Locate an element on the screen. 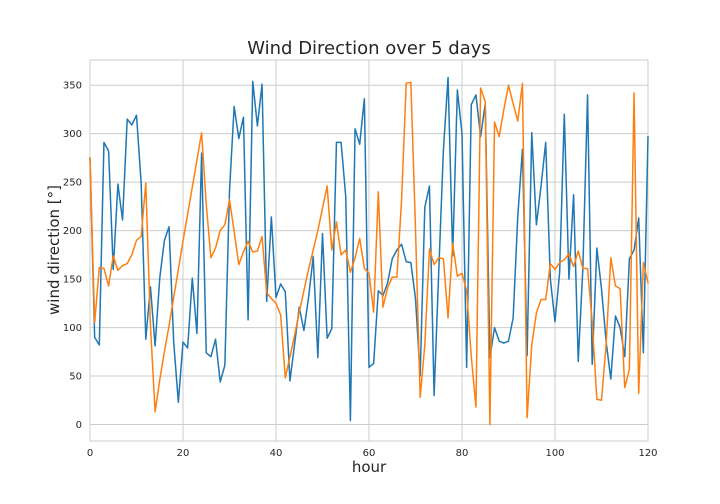 This screenshot has height=504, width=720. y-tick-label: 100 is located at coordinates (72, 328).